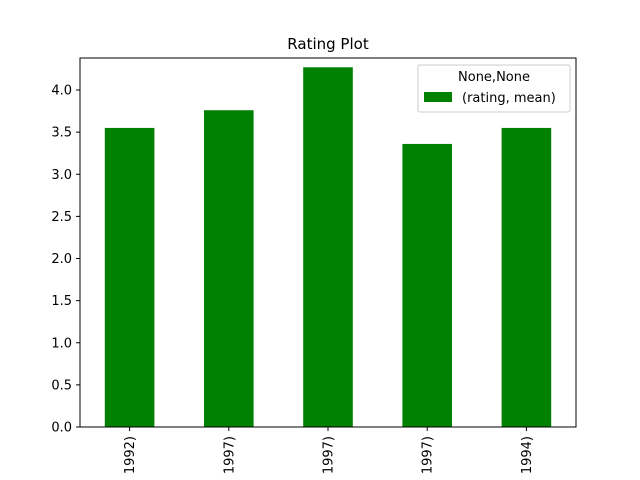 This screenshot has height=480, width=640. What do you see at coordinates (61, 428) in the screenshot?
I see `y-tick-label: 0.0` at bounding box center [61, 428].